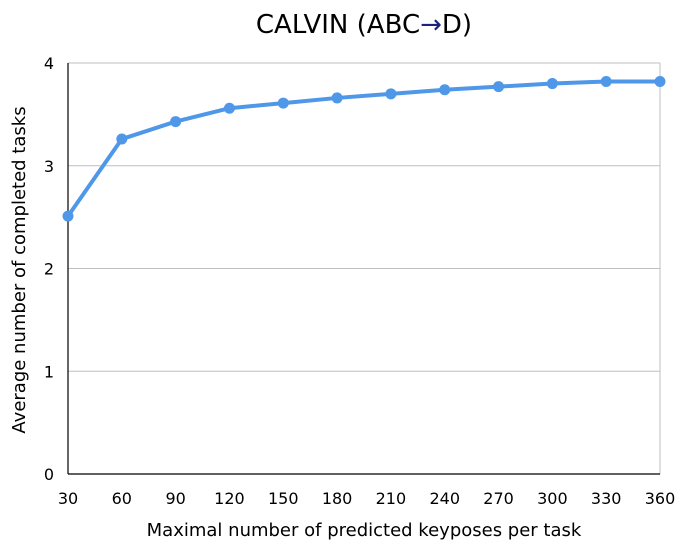 This screenshot has width=675, height=544. I want to click on x-tick-label: 330, so click(606, 498).